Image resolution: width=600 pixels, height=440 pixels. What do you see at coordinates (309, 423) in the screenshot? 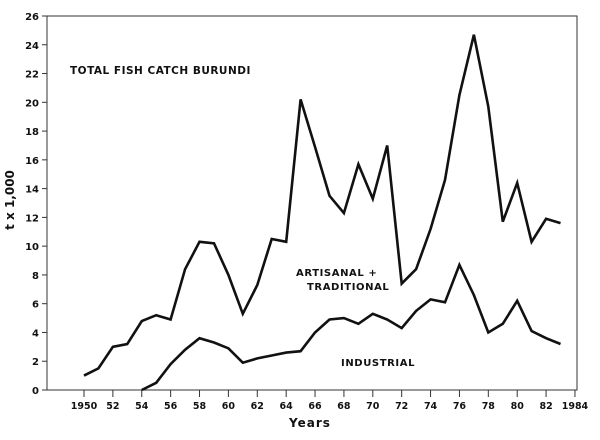
I see `x-axis-label: Years` at bounding box center [309, 423].